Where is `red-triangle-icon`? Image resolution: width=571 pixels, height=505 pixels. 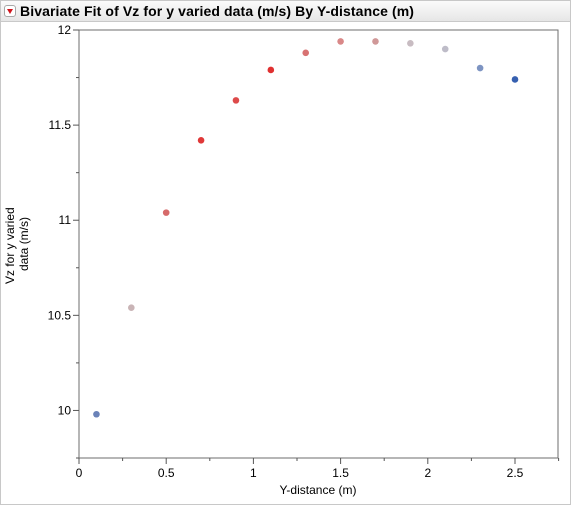 red-triangle-icon is located at coordinates (10, 11).